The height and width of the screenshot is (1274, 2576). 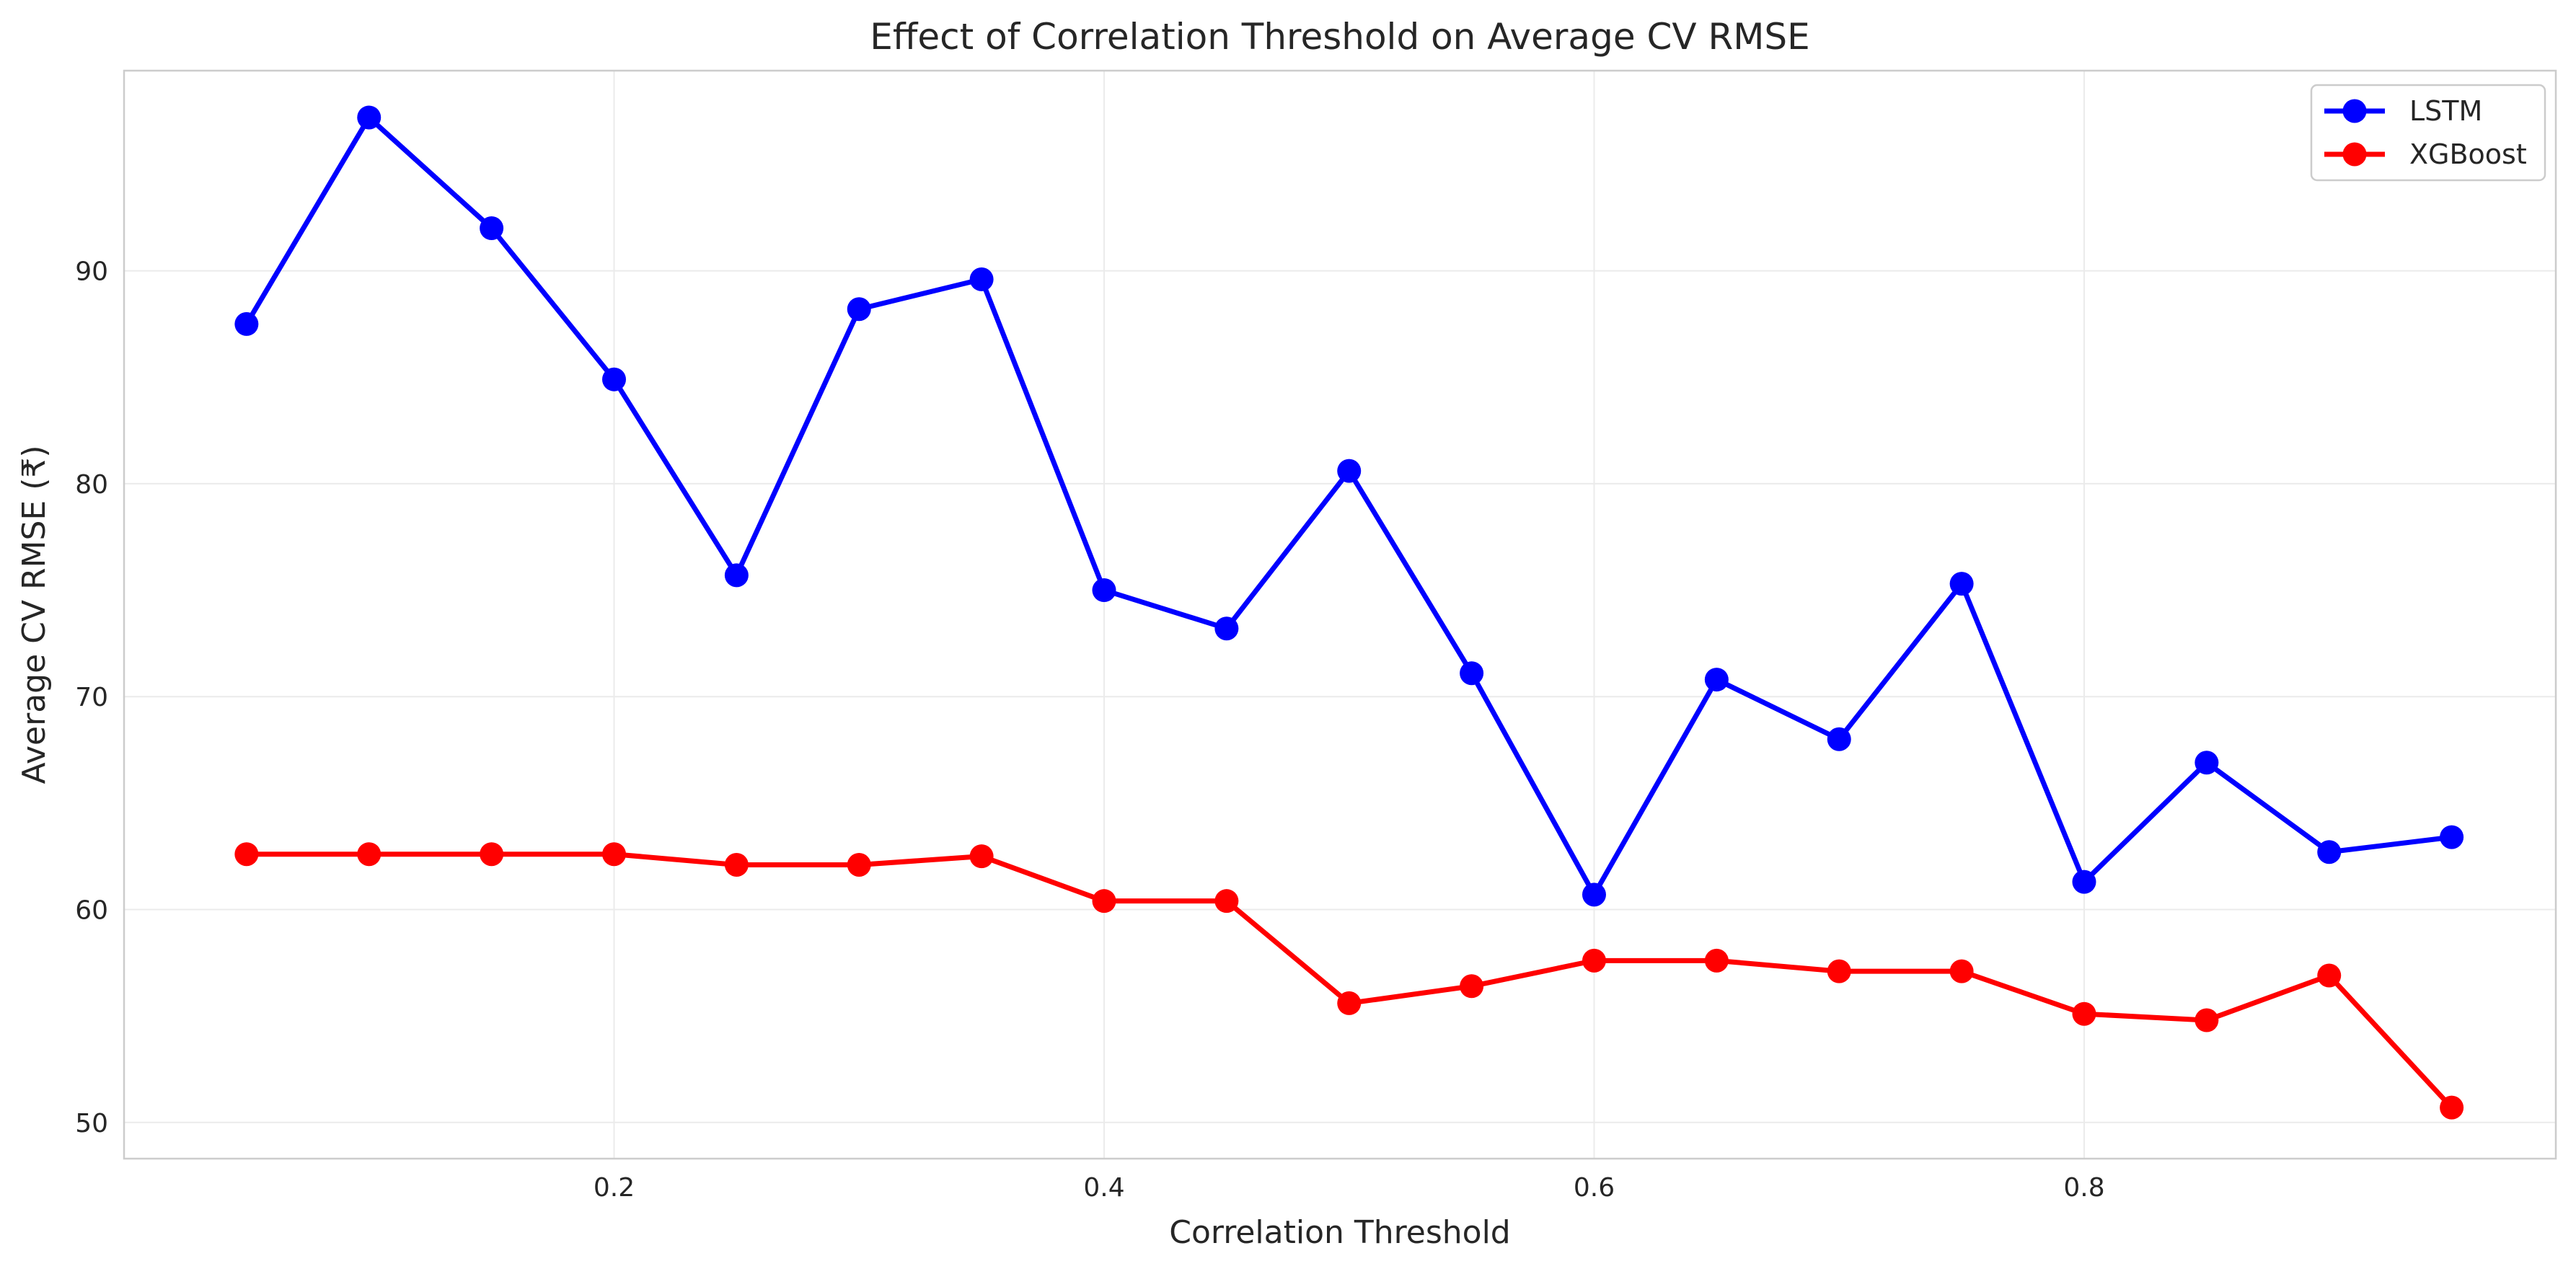 What do you see at coordinates (91, 485) in the screenshot?
I see `y-tick-label: 80` at bounding box center [91, 485].